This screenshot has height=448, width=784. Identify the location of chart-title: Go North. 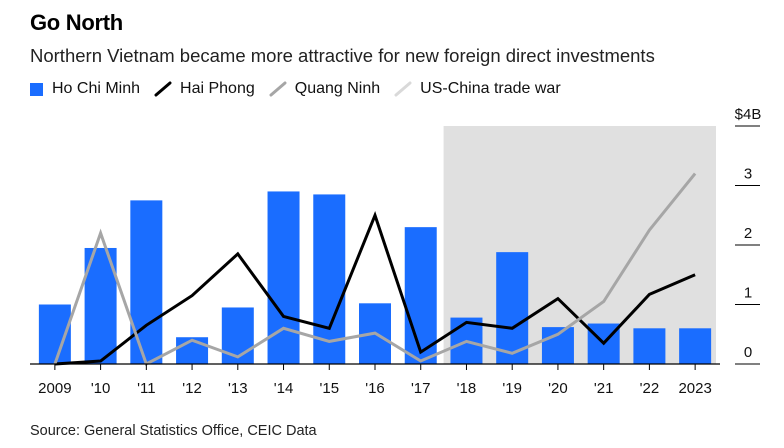
(76, 22).